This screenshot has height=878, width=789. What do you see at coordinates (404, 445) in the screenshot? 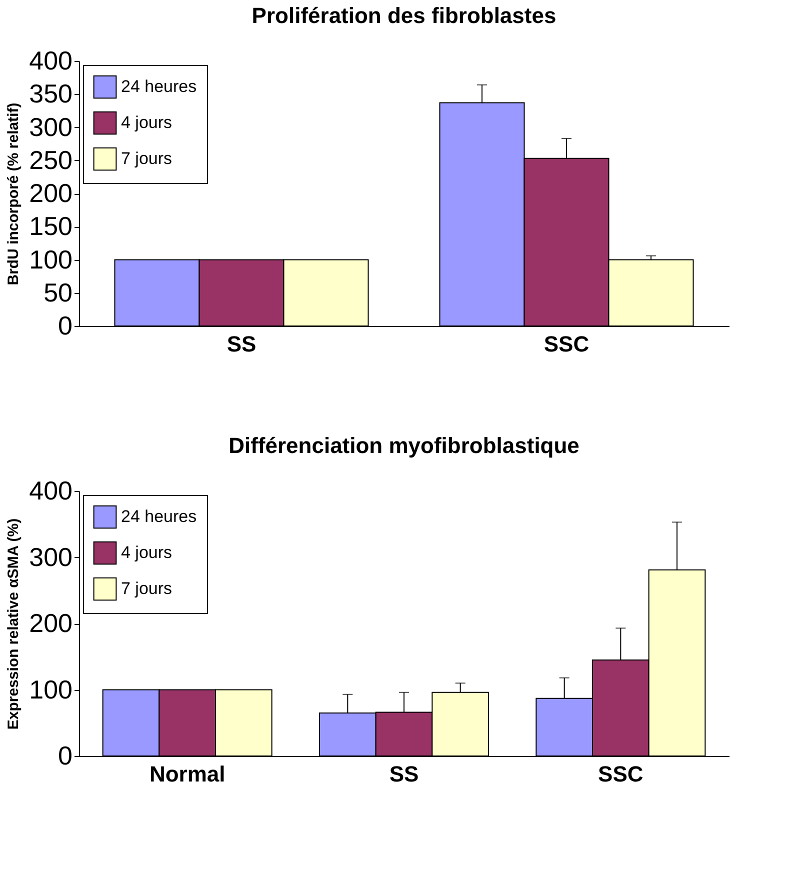
I see `chart-title: Différenciation myofibroblastique` at bounding box center [404, 445].